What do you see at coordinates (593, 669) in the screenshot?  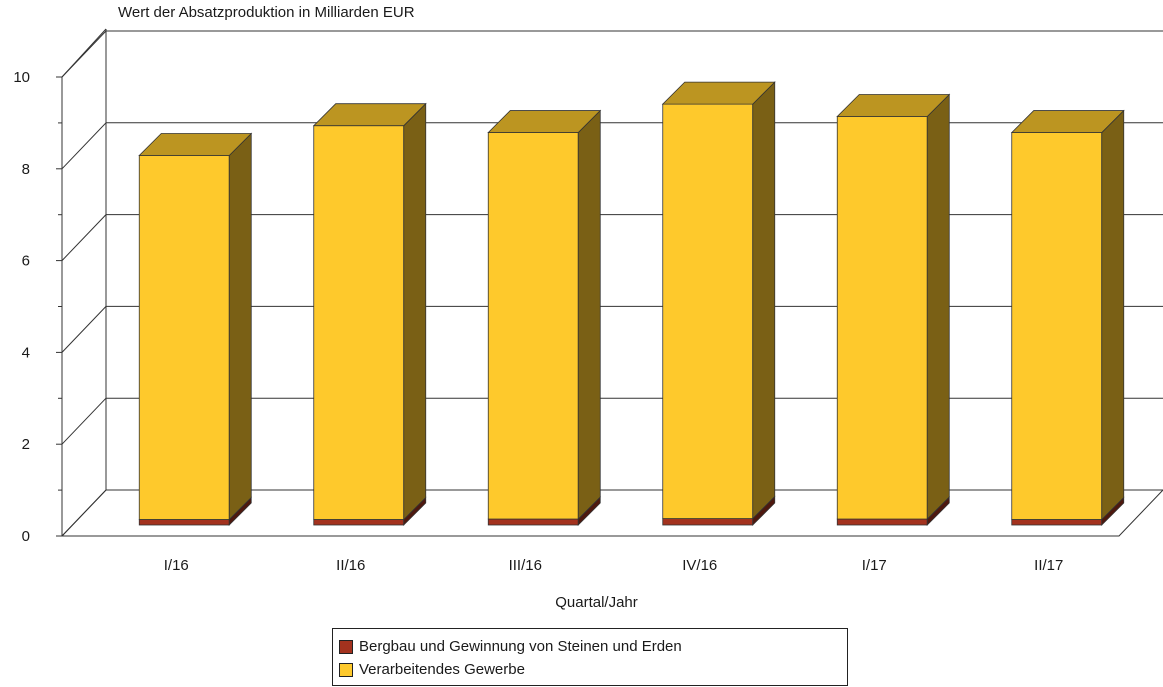 I see `legend-item-verarbeitendes-gewerbe: Verarbeitendes Gewerbe` at bounding box center [593, 669].